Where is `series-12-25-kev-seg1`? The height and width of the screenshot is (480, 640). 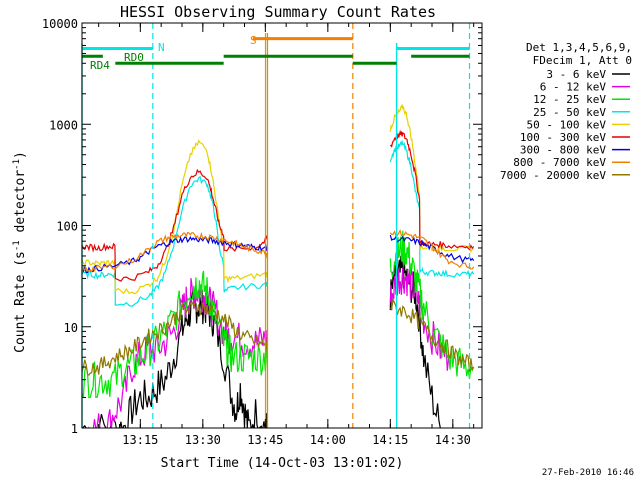 series-12-25-kev-seg1 is located at coordinates (432, 305).